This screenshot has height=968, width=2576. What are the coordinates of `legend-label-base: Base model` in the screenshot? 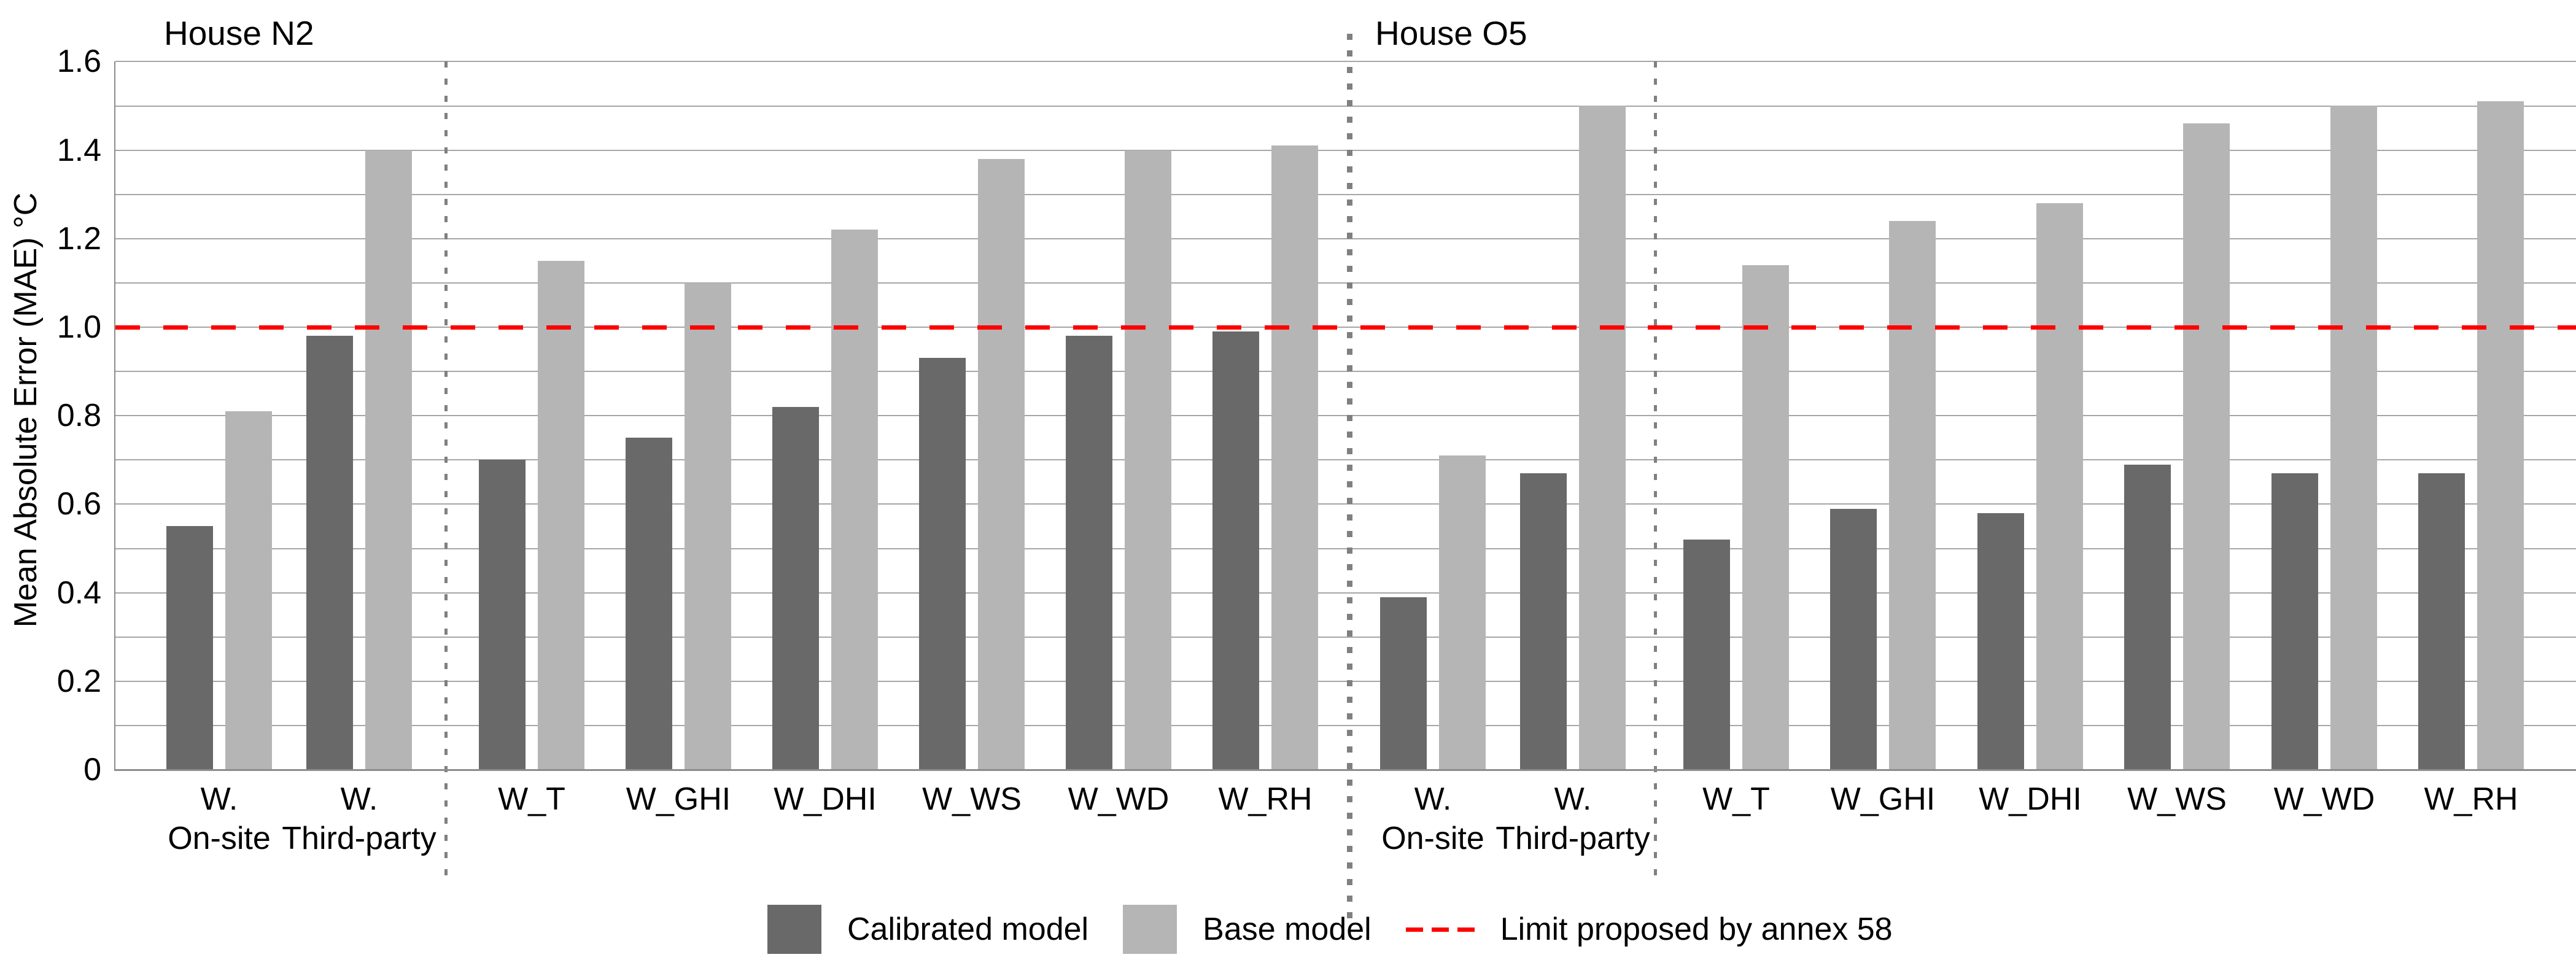 It's located at (1287, 930).